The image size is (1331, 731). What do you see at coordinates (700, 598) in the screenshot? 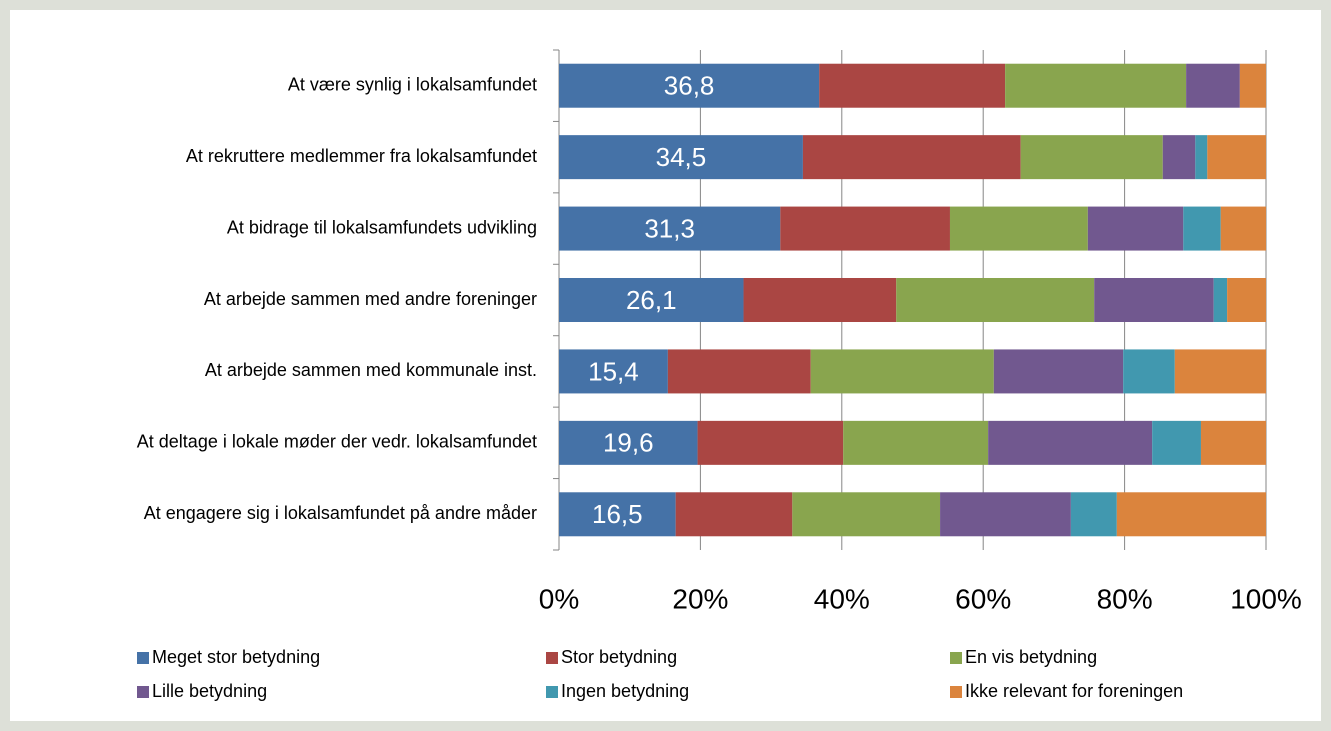
I see `x-tick-label: 20%` at bounding box center [700, 598].